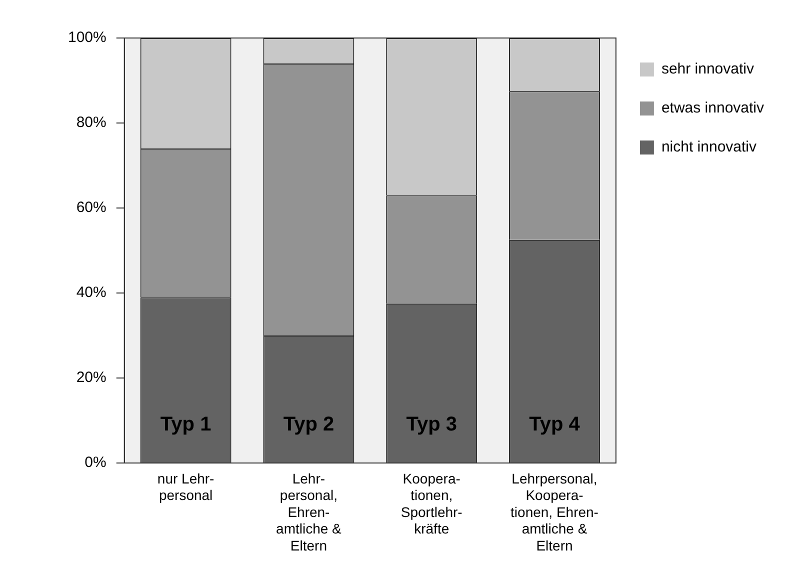  Describe the element at coordinates (309, 512) in the screenshot. I see `x-tick-label: Lehr- personal, Ehren- amtliche & Eltern` at that location.